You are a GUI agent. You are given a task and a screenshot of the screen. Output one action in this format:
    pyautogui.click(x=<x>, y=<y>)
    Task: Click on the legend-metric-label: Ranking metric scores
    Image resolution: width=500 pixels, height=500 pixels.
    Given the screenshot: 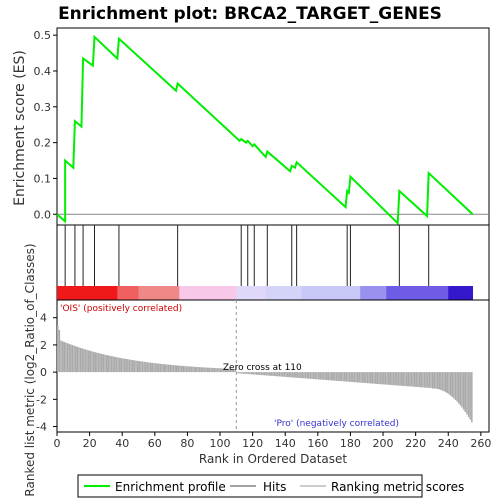 What is the action you would take?
    pyautogui.click(x=397, y=487)
    